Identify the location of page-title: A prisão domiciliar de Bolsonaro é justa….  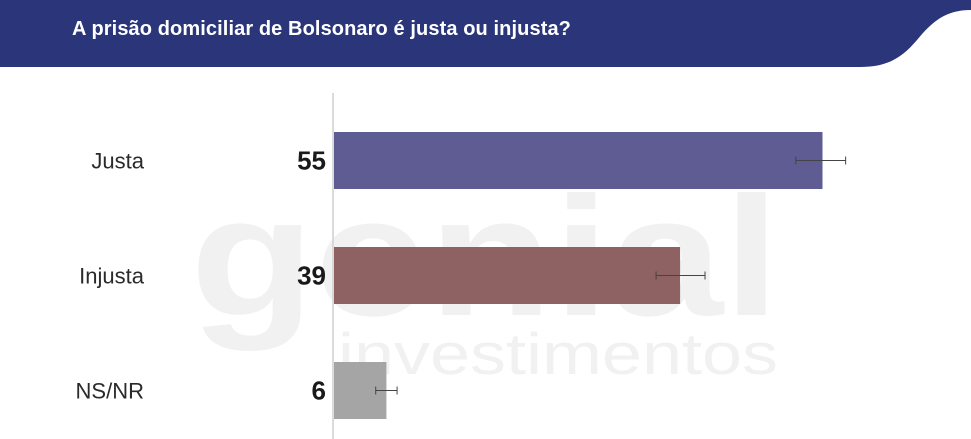
(321, 29).